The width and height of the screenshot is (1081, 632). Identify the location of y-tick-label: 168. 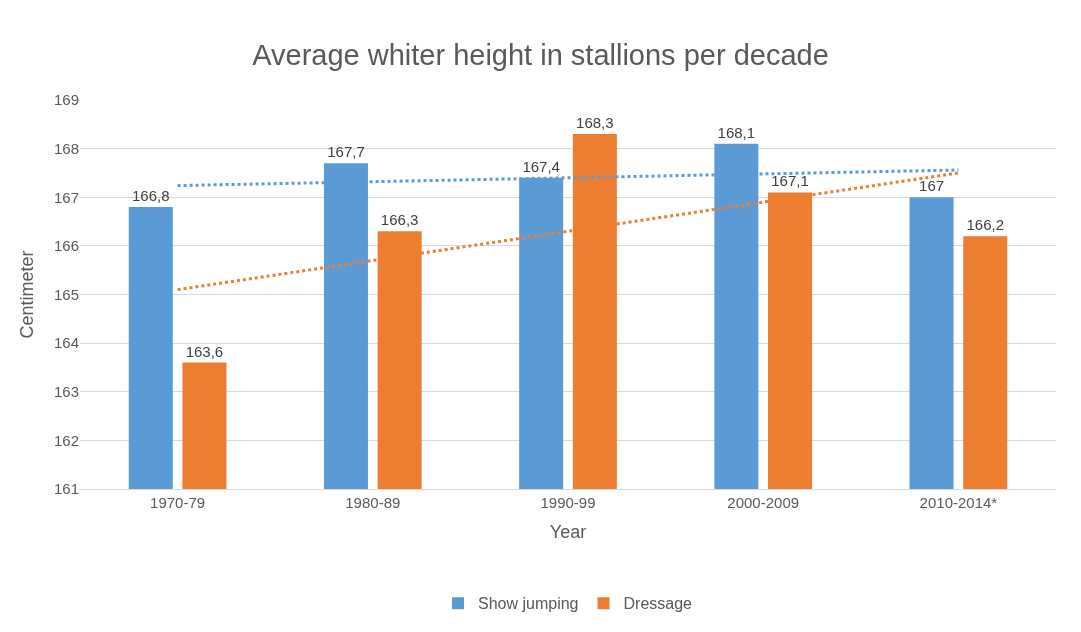
(66, 148).